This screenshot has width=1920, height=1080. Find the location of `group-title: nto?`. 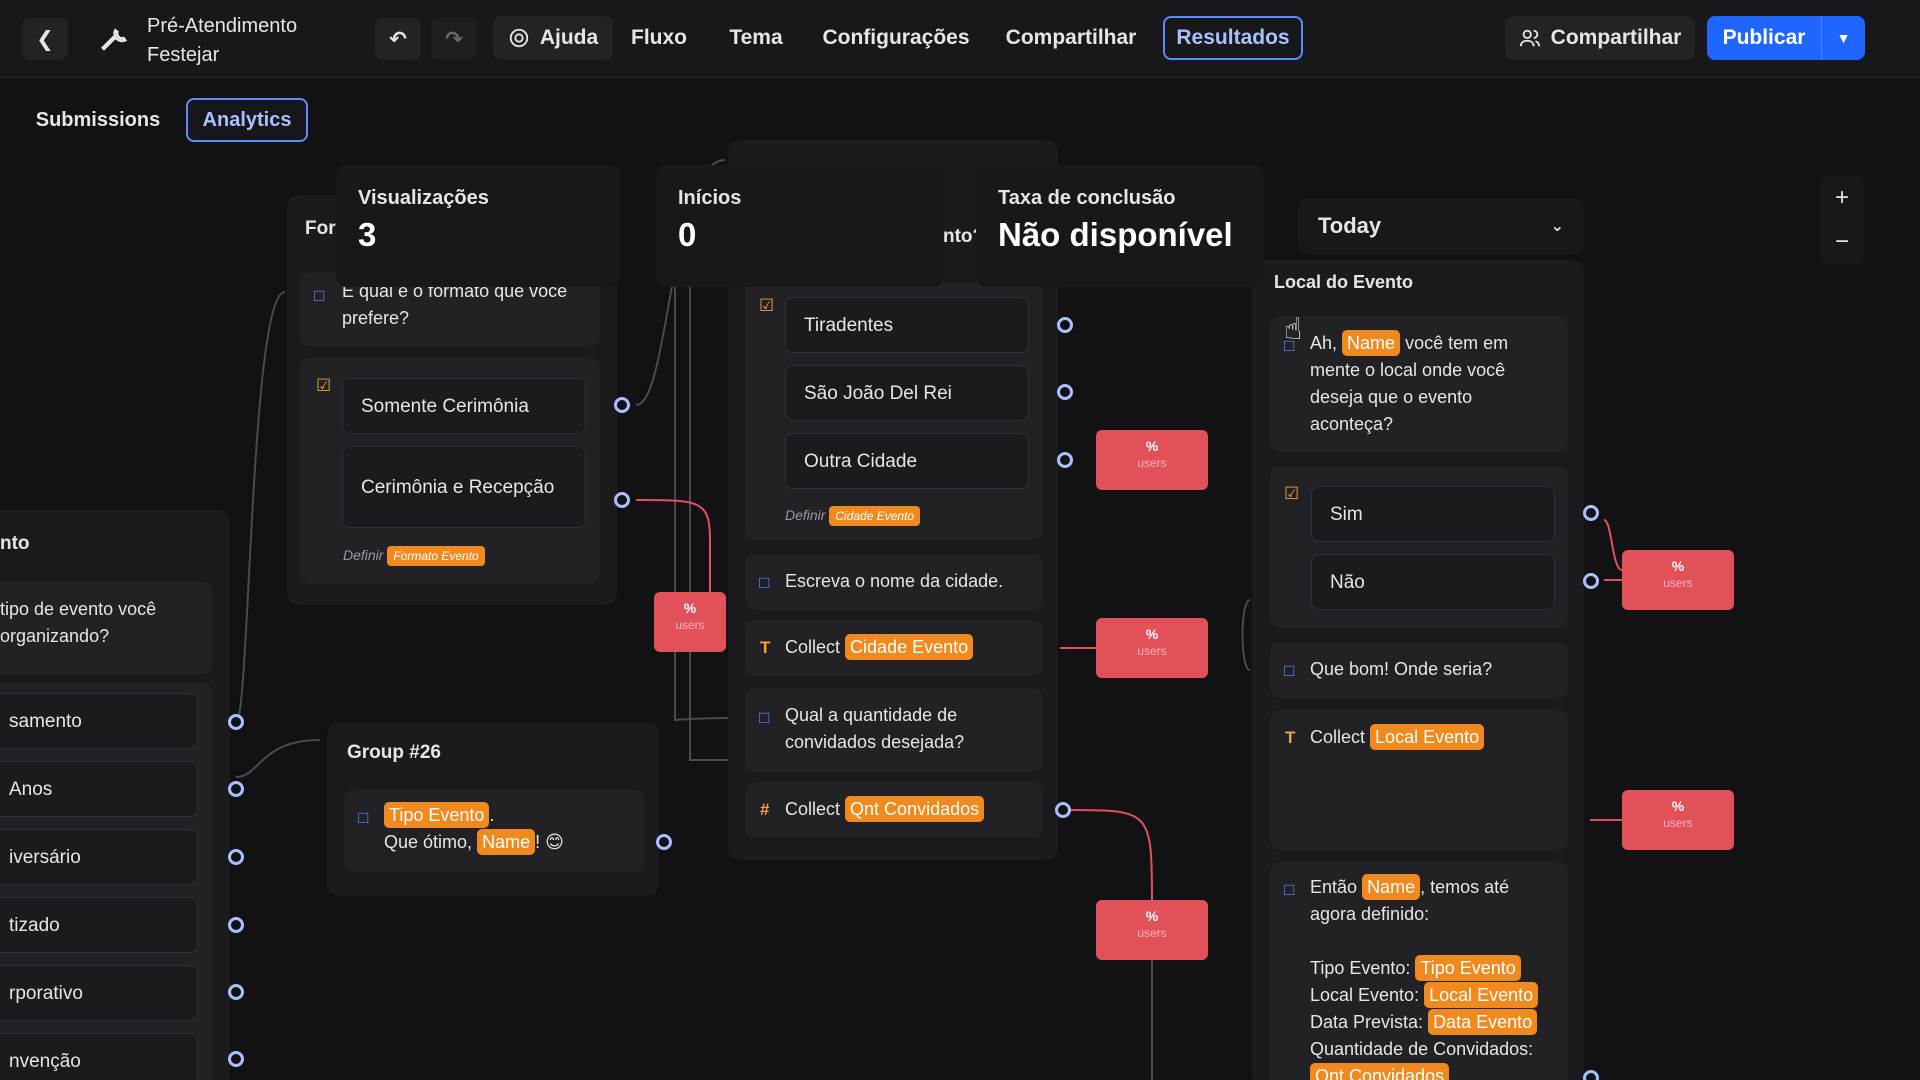

group-title: nto? is located at coordinates (964, 236).